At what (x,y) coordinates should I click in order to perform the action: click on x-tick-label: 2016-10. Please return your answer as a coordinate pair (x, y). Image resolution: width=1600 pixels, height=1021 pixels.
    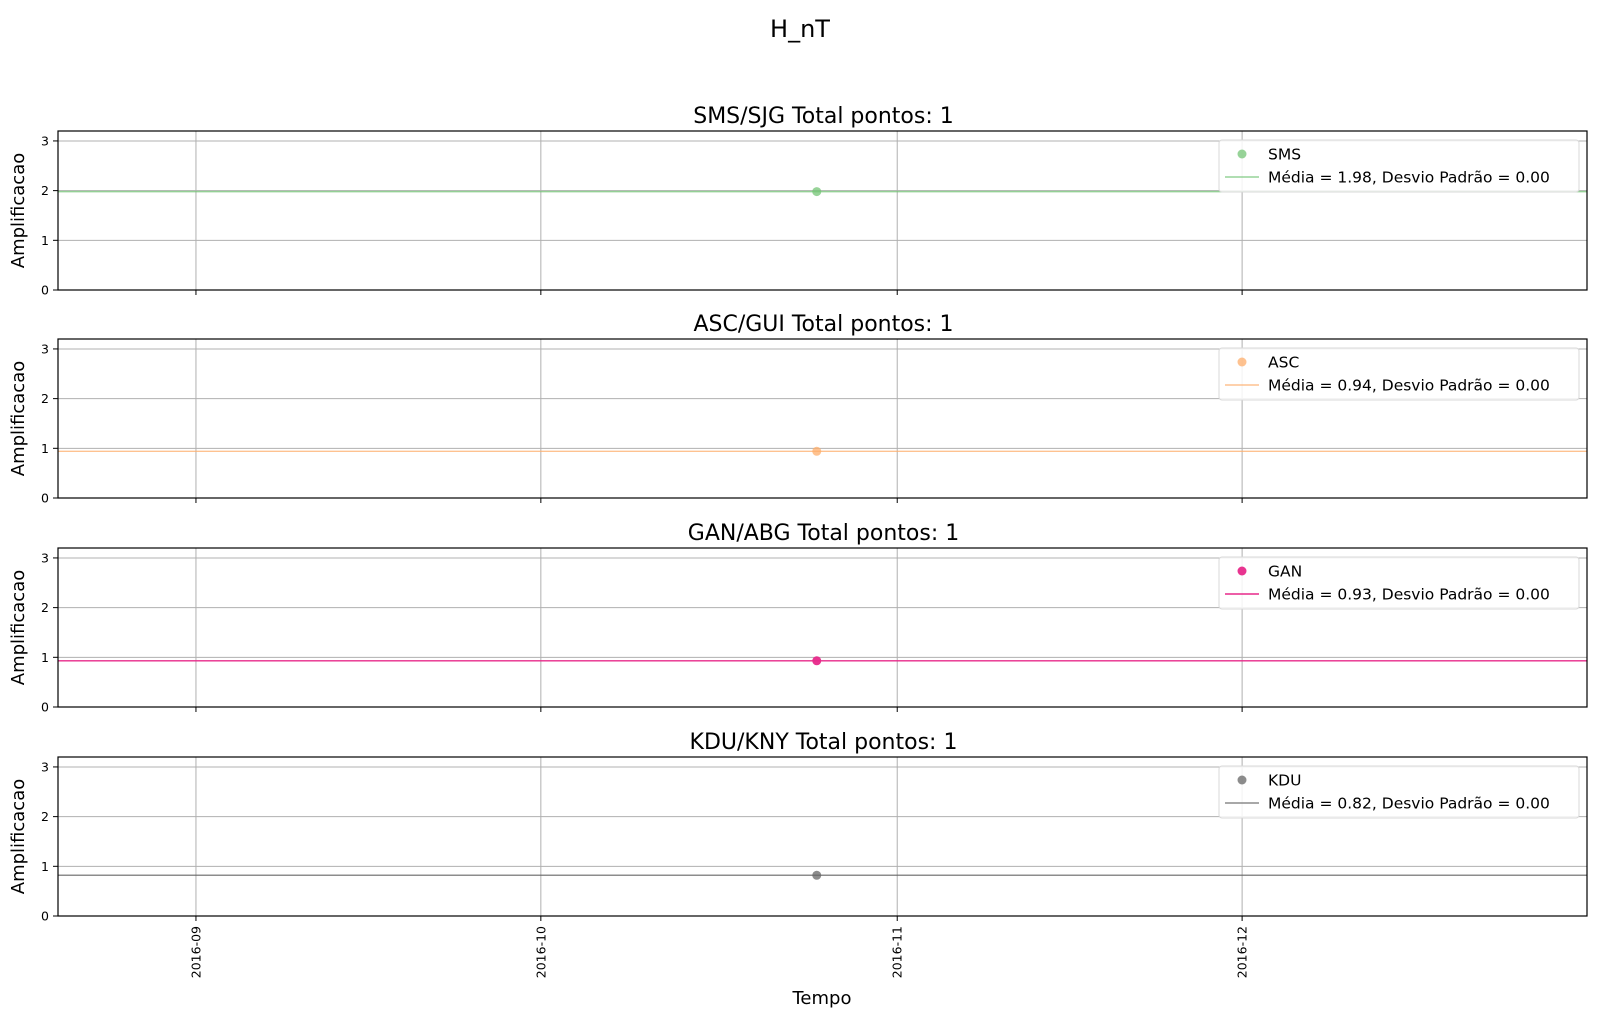
    Looking at the image, I should click on (540, 952).